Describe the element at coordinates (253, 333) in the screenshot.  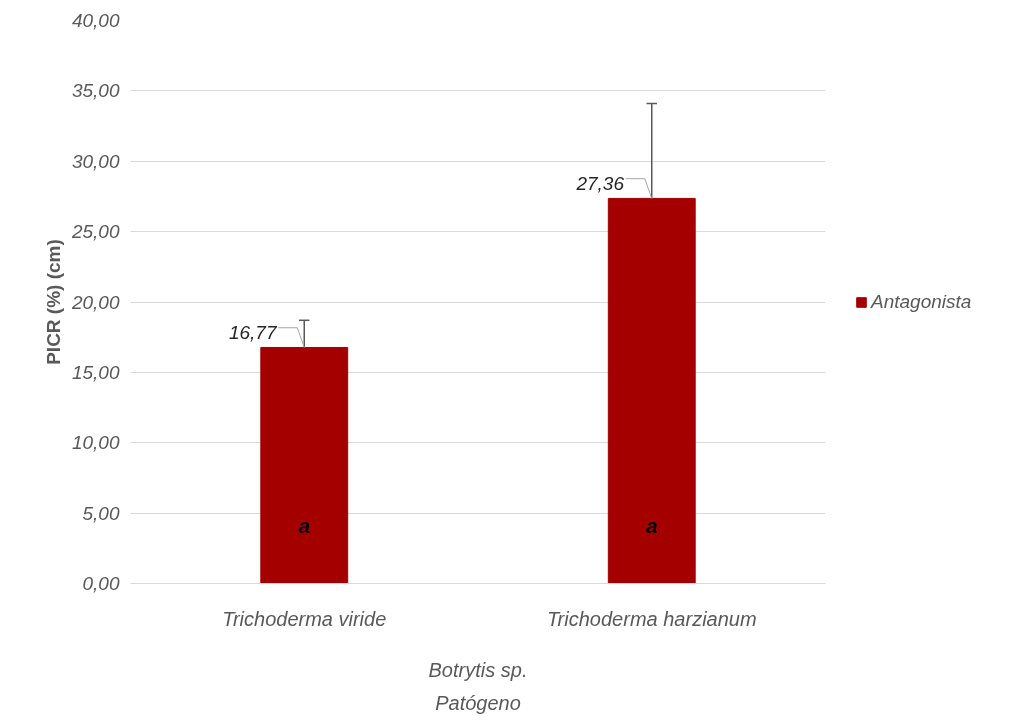
I see `data-label: 16,77` at that location.